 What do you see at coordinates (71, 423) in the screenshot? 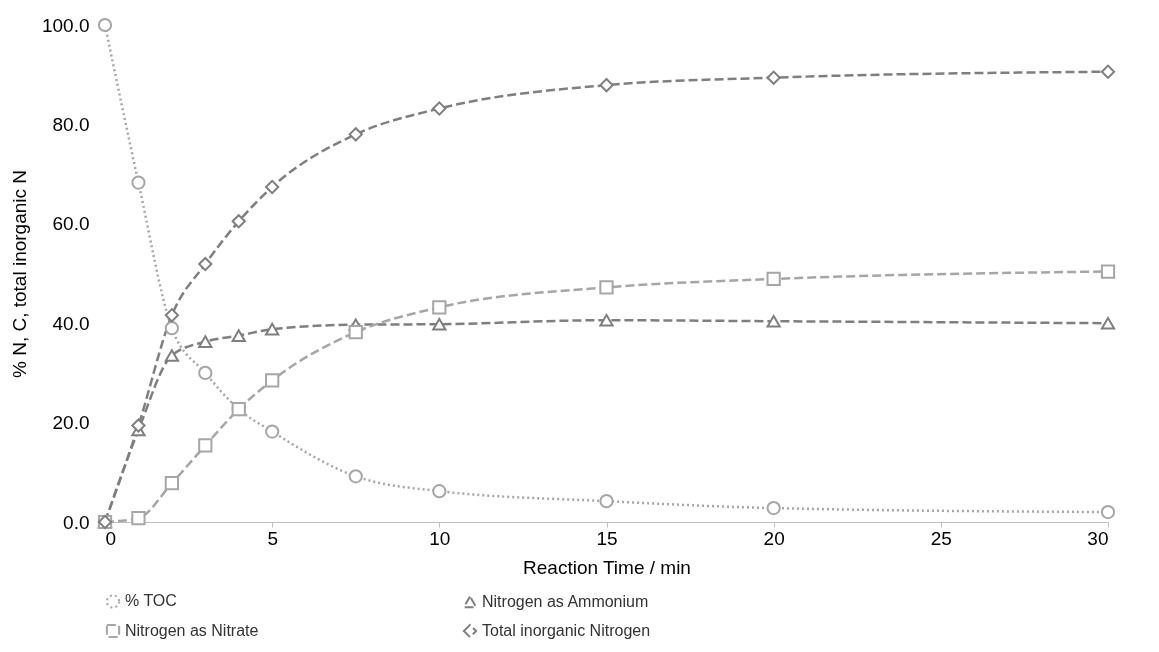
I see `y-tick-label: 20.0` at bounding box center [71, 423].